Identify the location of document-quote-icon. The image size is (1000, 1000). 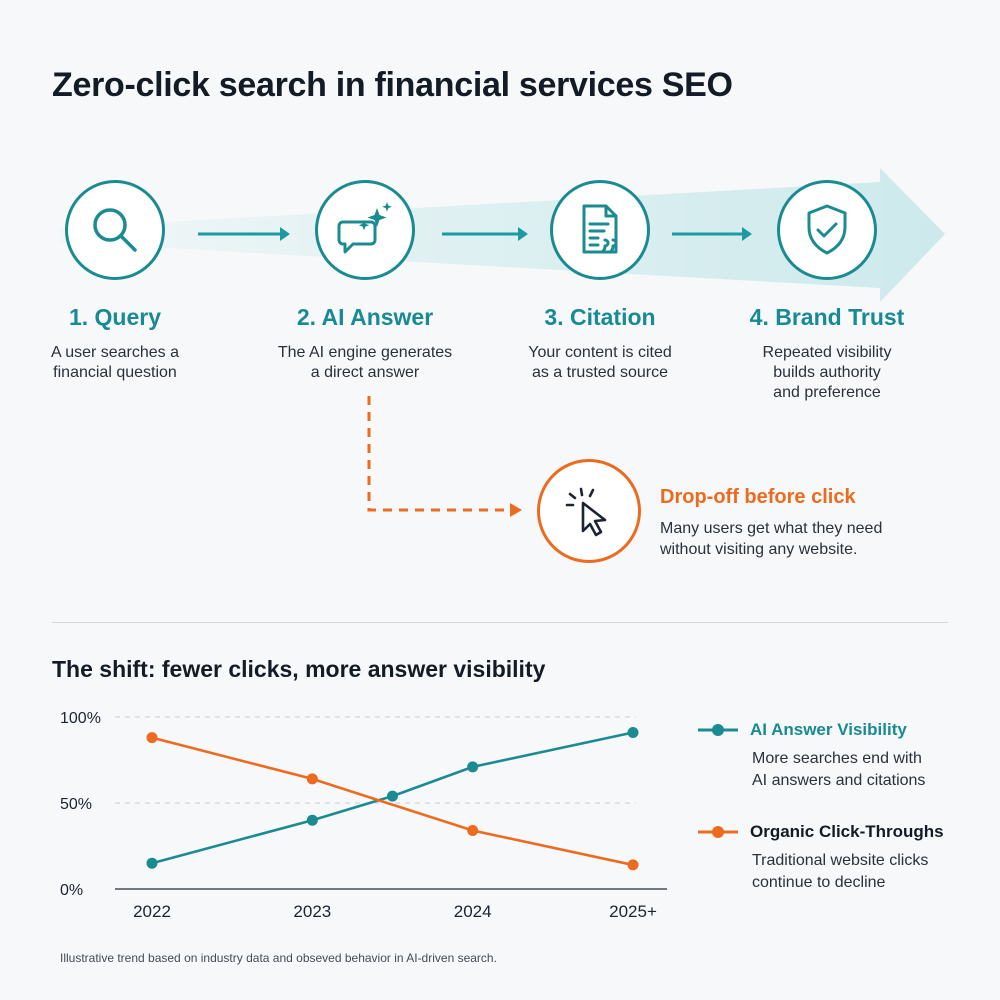
(600, 230).